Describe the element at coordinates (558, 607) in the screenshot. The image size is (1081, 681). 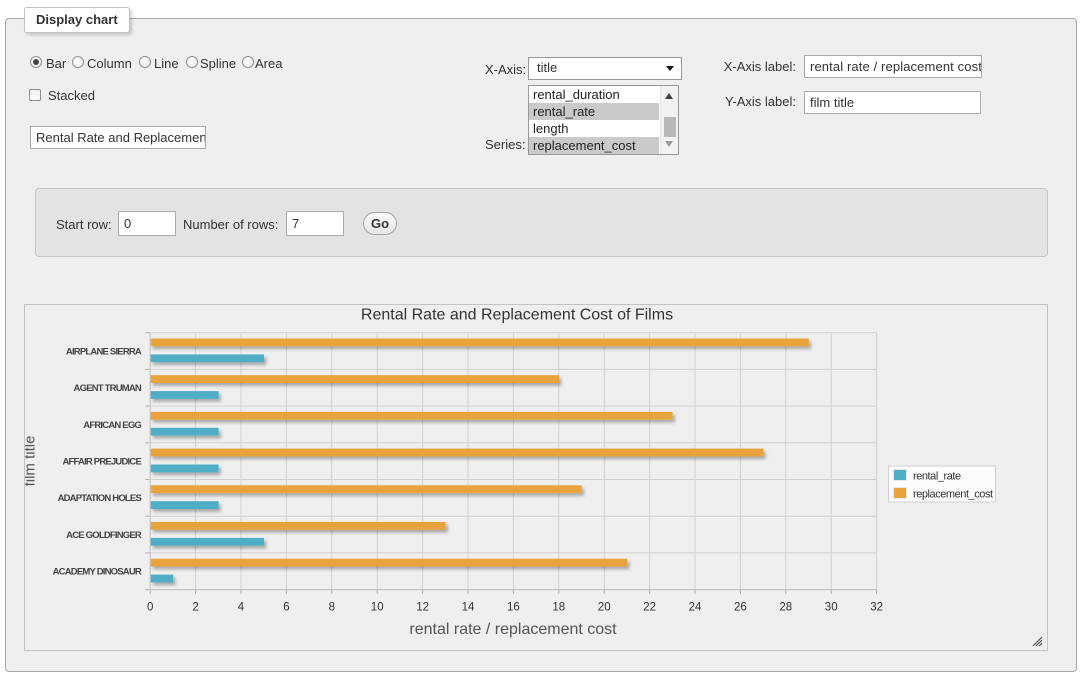
I see `svg-text: 18` at that location.